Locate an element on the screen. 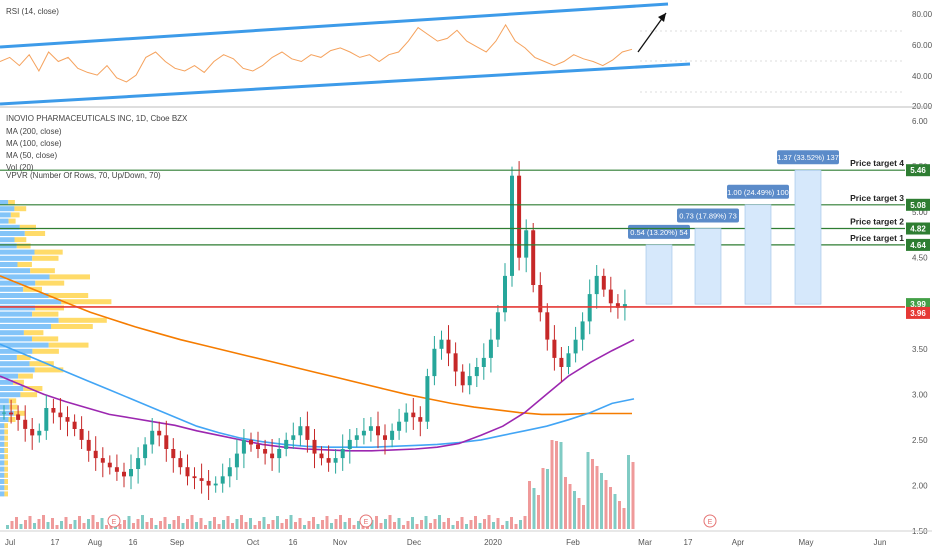 This screenshot has height=550, width=932. target-box is located at coordinates (808, 157).